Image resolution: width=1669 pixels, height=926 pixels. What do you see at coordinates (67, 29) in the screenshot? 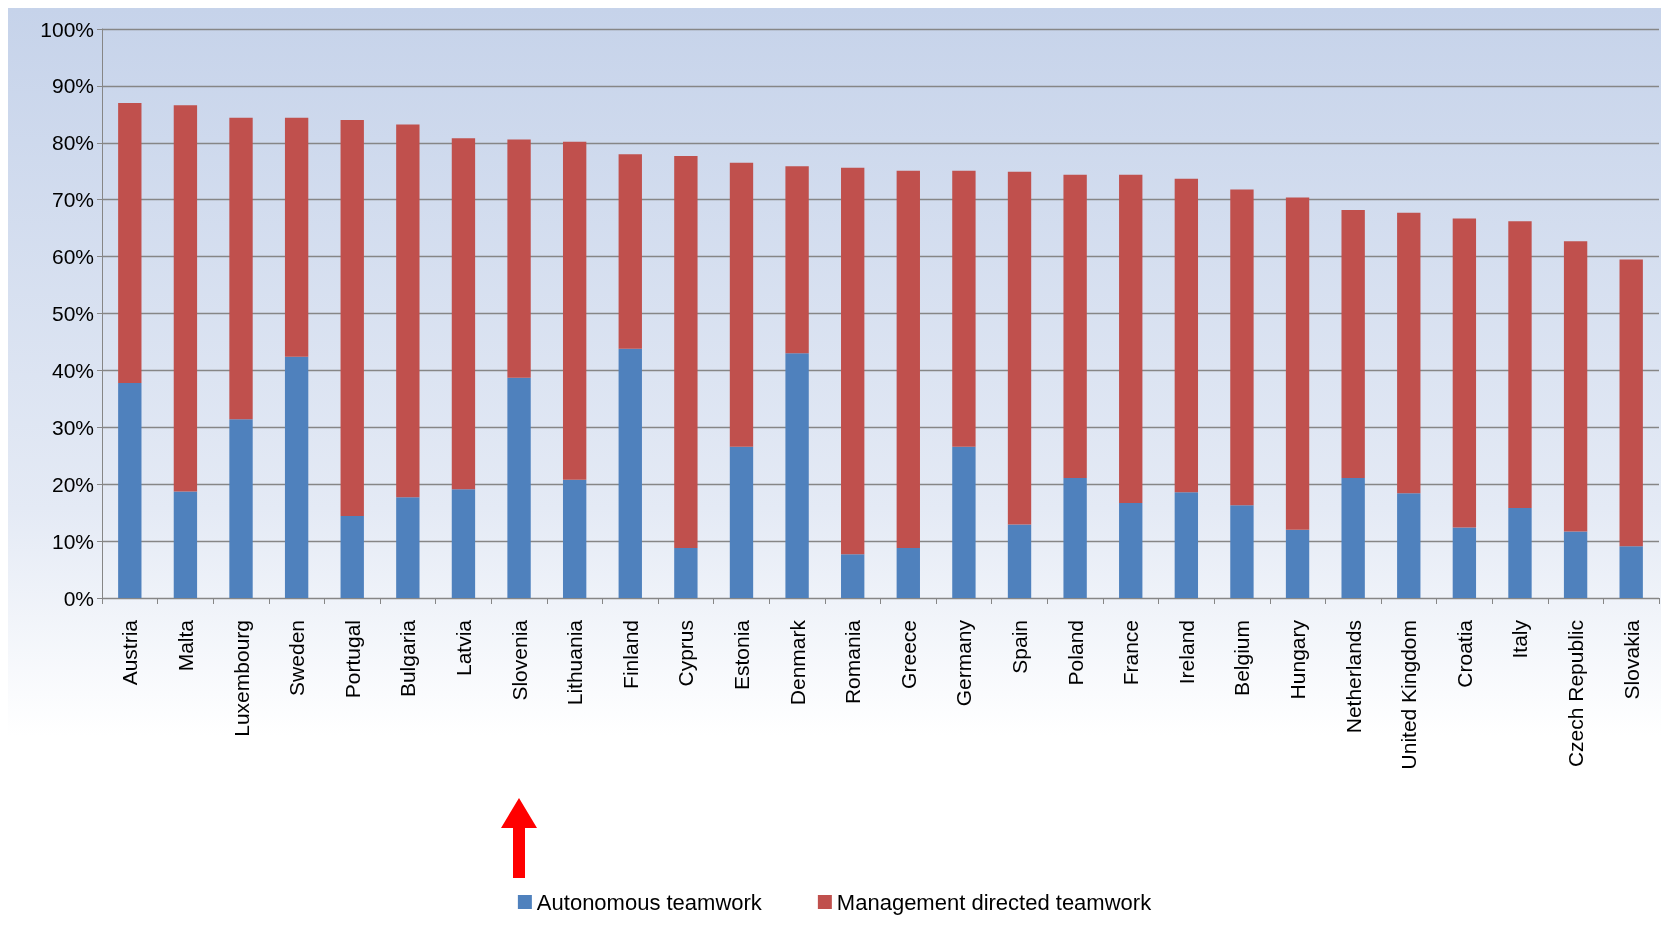
I see `y-tick-label: 100%` at bounding box center [67, 29].